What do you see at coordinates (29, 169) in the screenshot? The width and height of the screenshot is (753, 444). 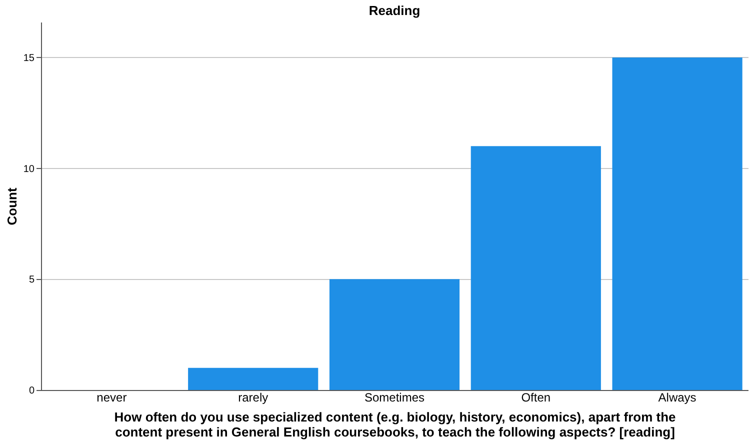 I see `y-tick-label: 10` at bounding box center [29, 169].